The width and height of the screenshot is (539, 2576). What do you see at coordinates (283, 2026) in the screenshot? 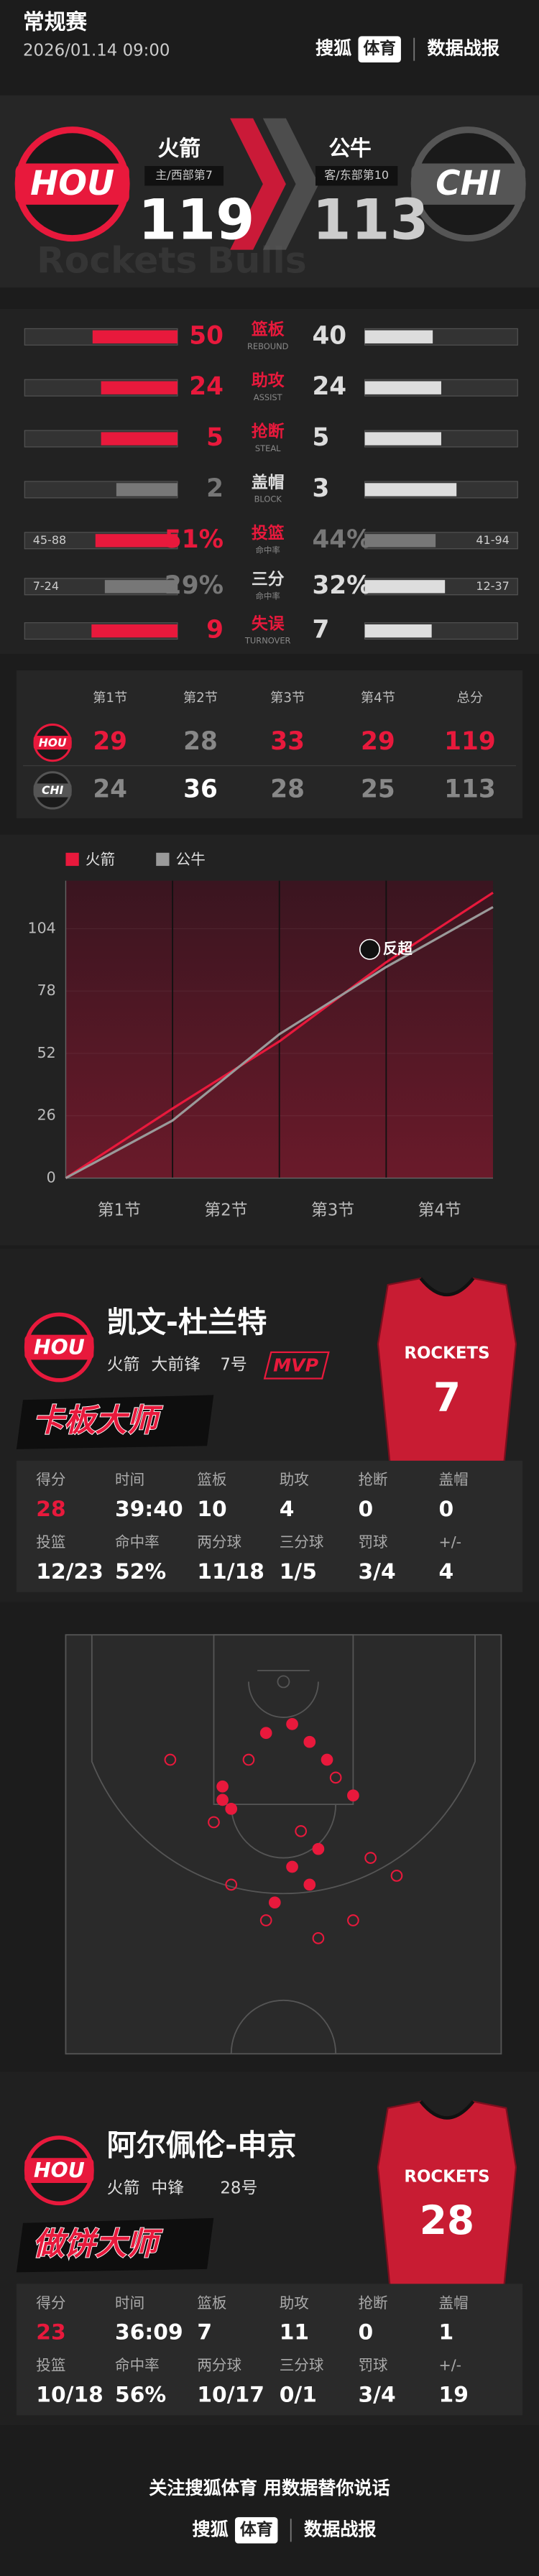
I see `center-circle` at bounding box center [283, 2026].